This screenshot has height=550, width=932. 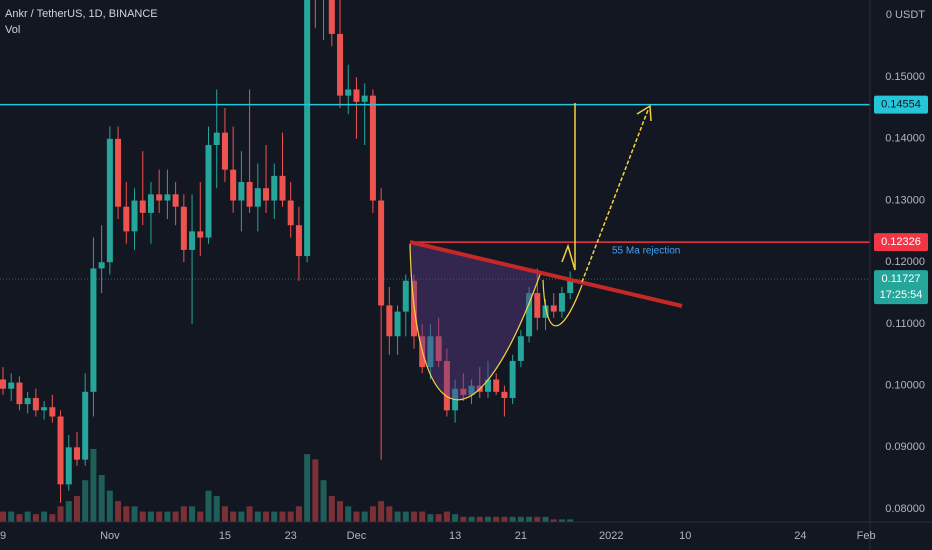 I want to click on target-line, so click(x=568, y=187).